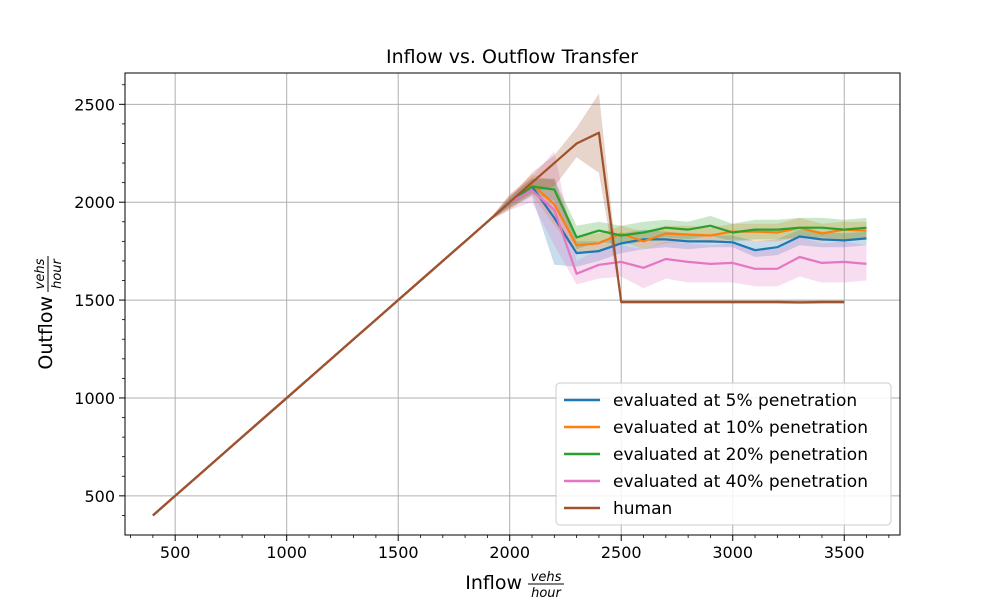 The height and width of the screenshot is (600, 1000). I want to click on y-axis-unit-numerator: vehs, so click(40, 273).